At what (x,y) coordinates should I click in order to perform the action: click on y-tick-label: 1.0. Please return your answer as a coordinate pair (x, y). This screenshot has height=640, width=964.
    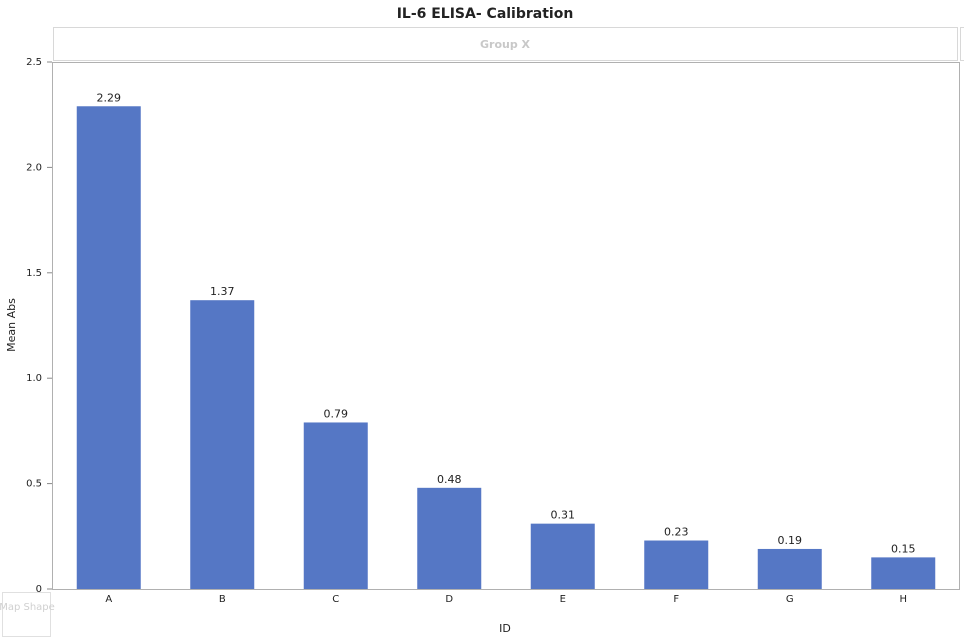
    Looking at the image, I should click on (34, 378).